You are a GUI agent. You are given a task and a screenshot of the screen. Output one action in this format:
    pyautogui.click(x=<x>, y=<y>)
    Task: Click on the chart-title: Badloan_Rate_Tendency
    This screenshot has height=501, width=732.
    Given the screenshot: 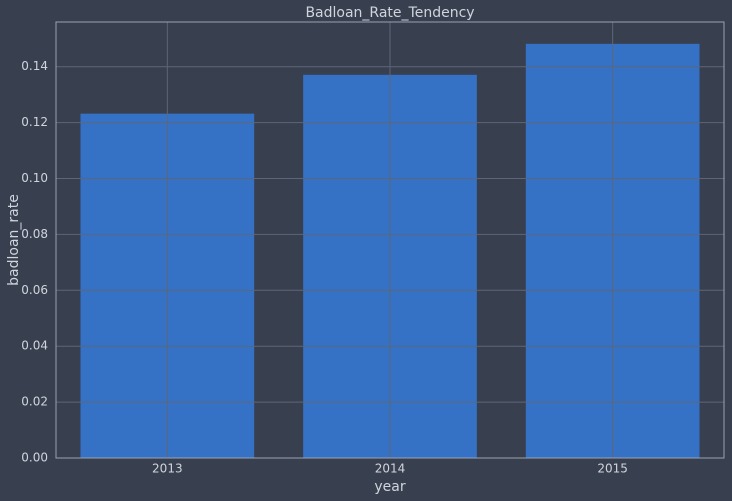 What is the action you would take?
    pyautogui.click(x=389, y=13)
    